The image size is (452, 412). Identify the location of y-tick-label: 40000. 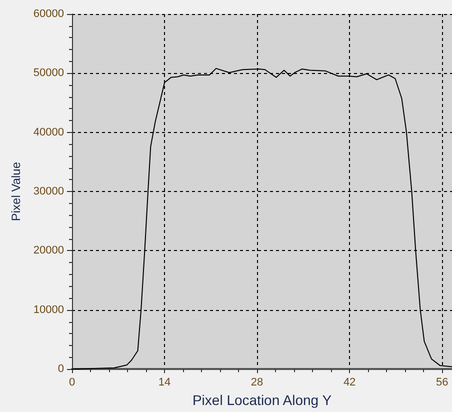
(48, 132).